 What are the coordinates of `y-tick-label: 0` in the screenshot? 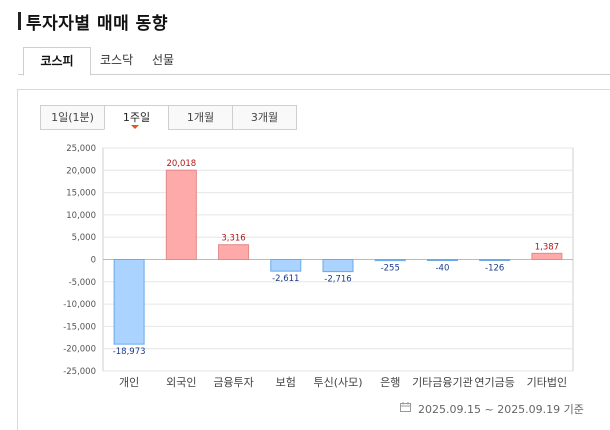 It's located at (93, 261).